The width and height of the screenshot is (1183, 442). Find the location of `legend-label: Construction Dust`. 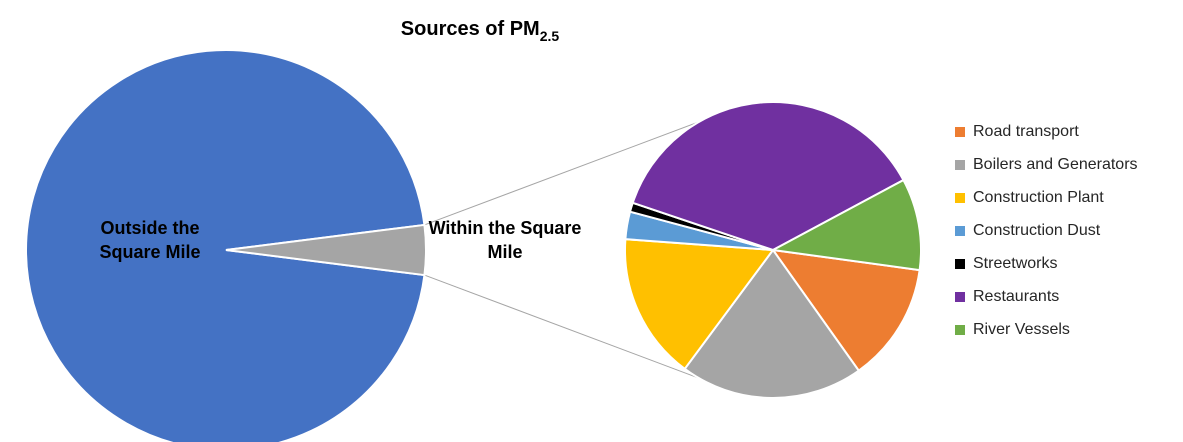

legend-label: Construction Dust is located at coordinates (1037, 230).